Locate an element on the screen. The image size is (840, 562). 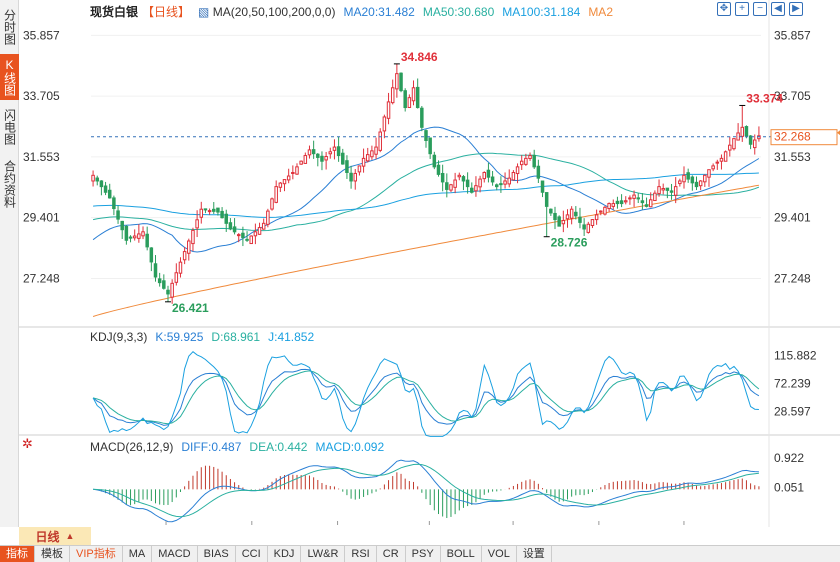
indicator-tab-lw-r: LW&R is located at coordinates (323, 554).